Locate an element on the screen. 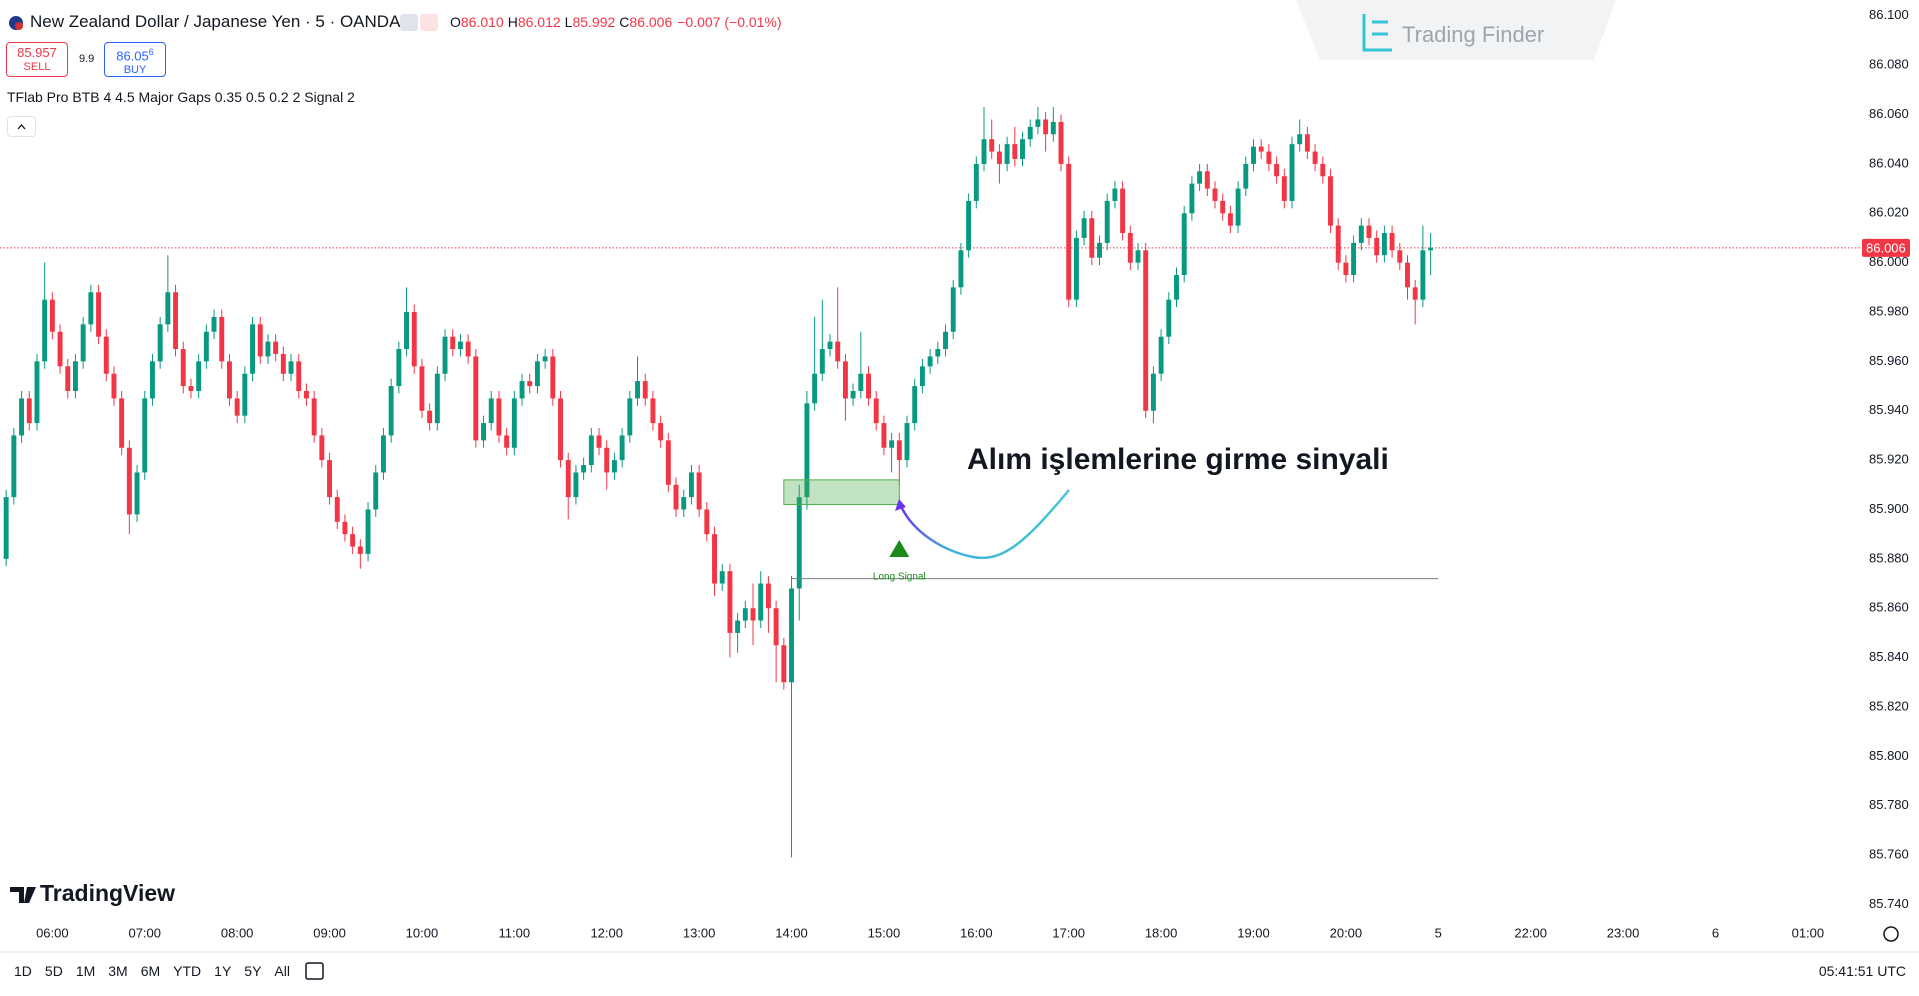 This screenshot has width=1919, height=996. timeframe-button: 3M is located at coordinates (118, 971).